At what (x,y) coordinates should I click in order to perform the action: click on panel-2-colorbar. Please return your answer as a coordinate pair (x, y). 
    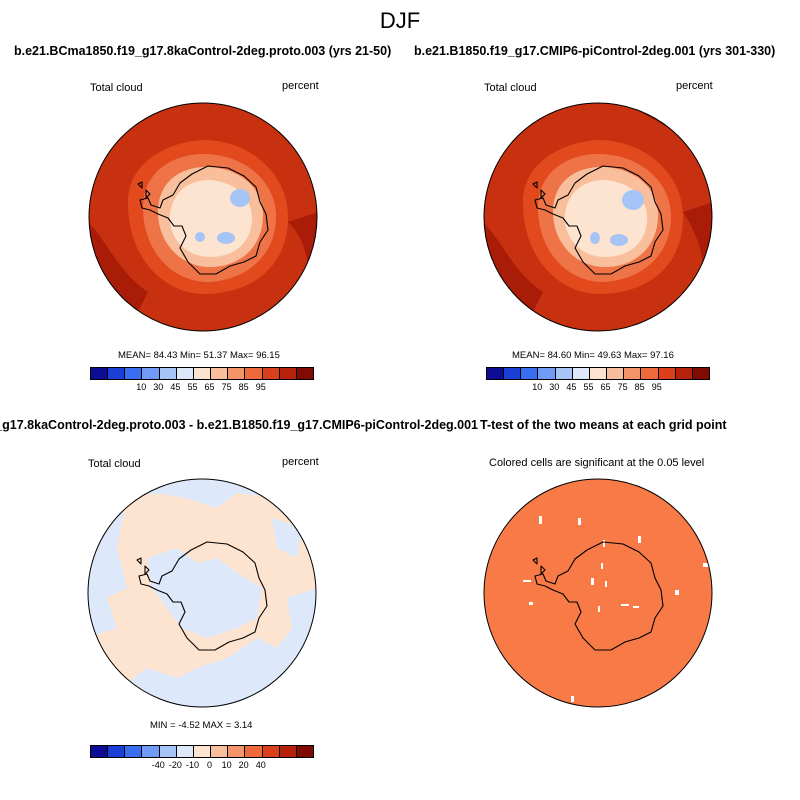
    Looking at the image, I should click on (598, 373).